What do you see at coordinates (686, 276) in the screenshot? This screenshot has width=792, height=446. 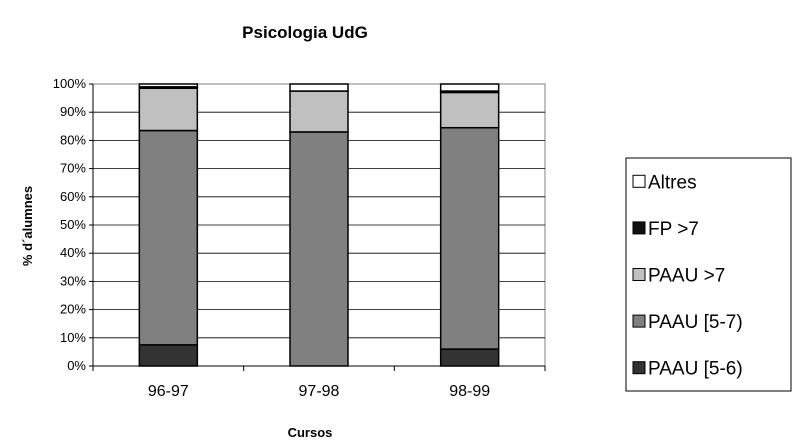 I see `legend-label: PAAU >7` at bounding box center [686, 276].